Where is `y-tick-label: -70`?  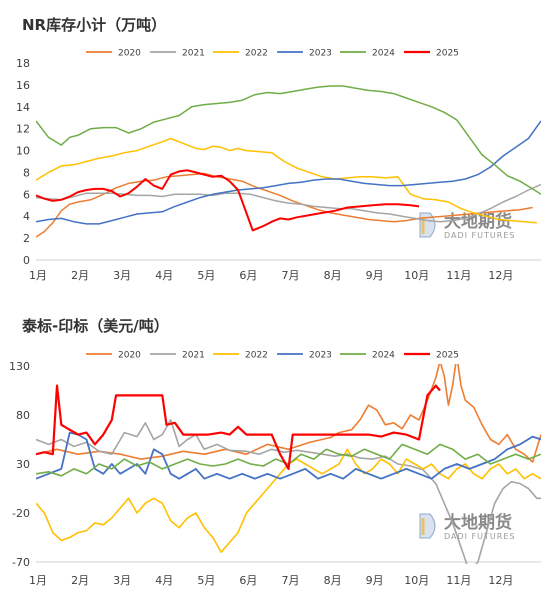 y-tick-label: -70 is located at coordinates (21, 562).